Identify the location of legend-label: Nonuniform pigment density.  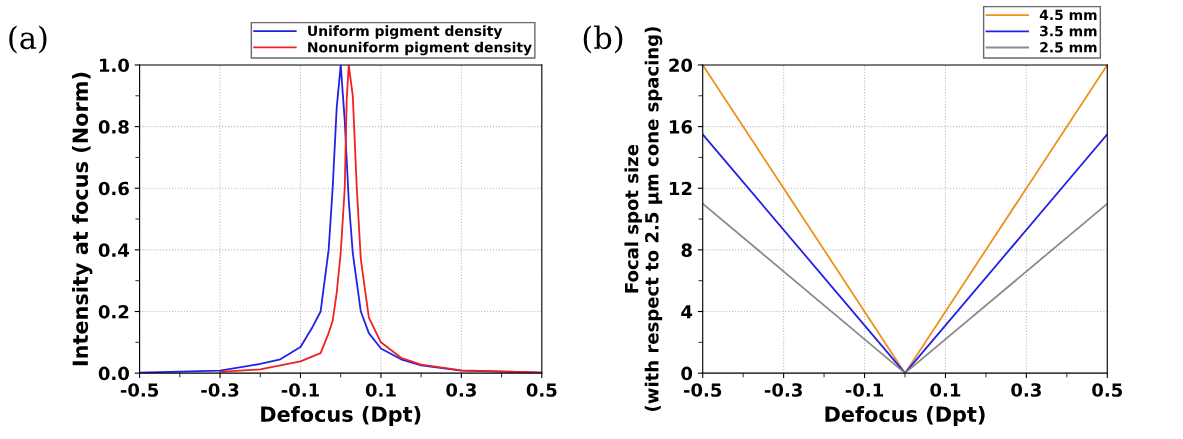
(420, 48).